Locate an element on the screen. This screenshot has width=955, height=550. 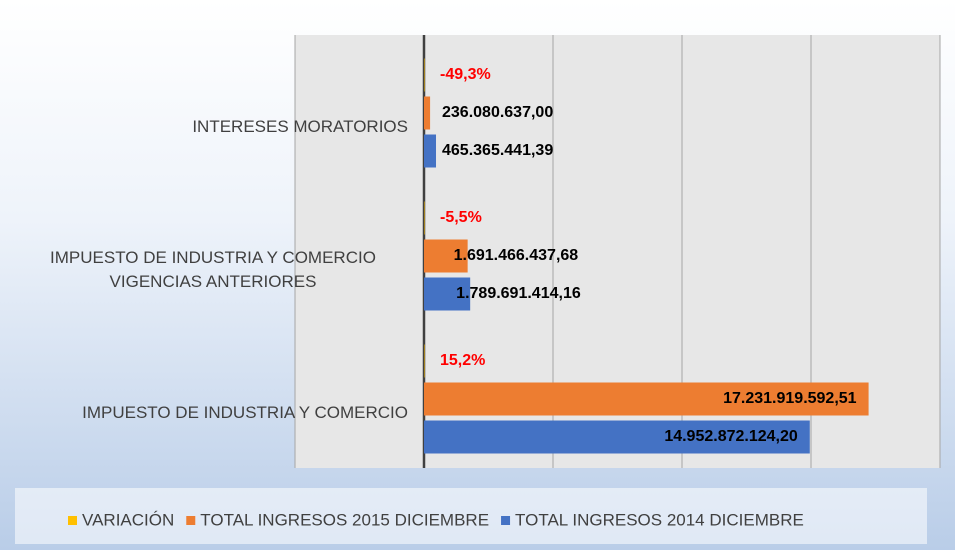
data-label: -5,5% is located at coordinates (461, 217).